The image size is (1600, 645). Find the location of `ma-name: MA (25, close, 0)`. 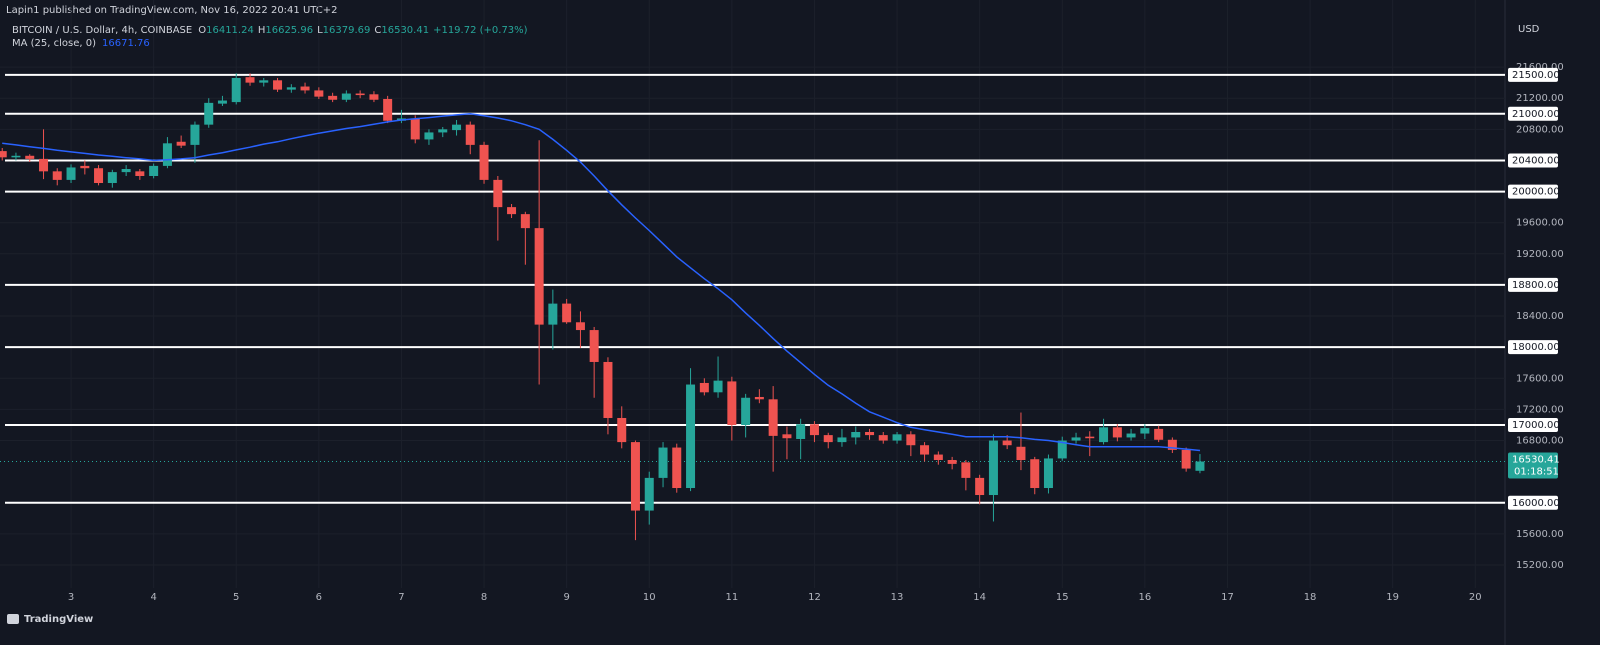

ma-name: MA (25, close, 0) is located at coordinates (54, 43).